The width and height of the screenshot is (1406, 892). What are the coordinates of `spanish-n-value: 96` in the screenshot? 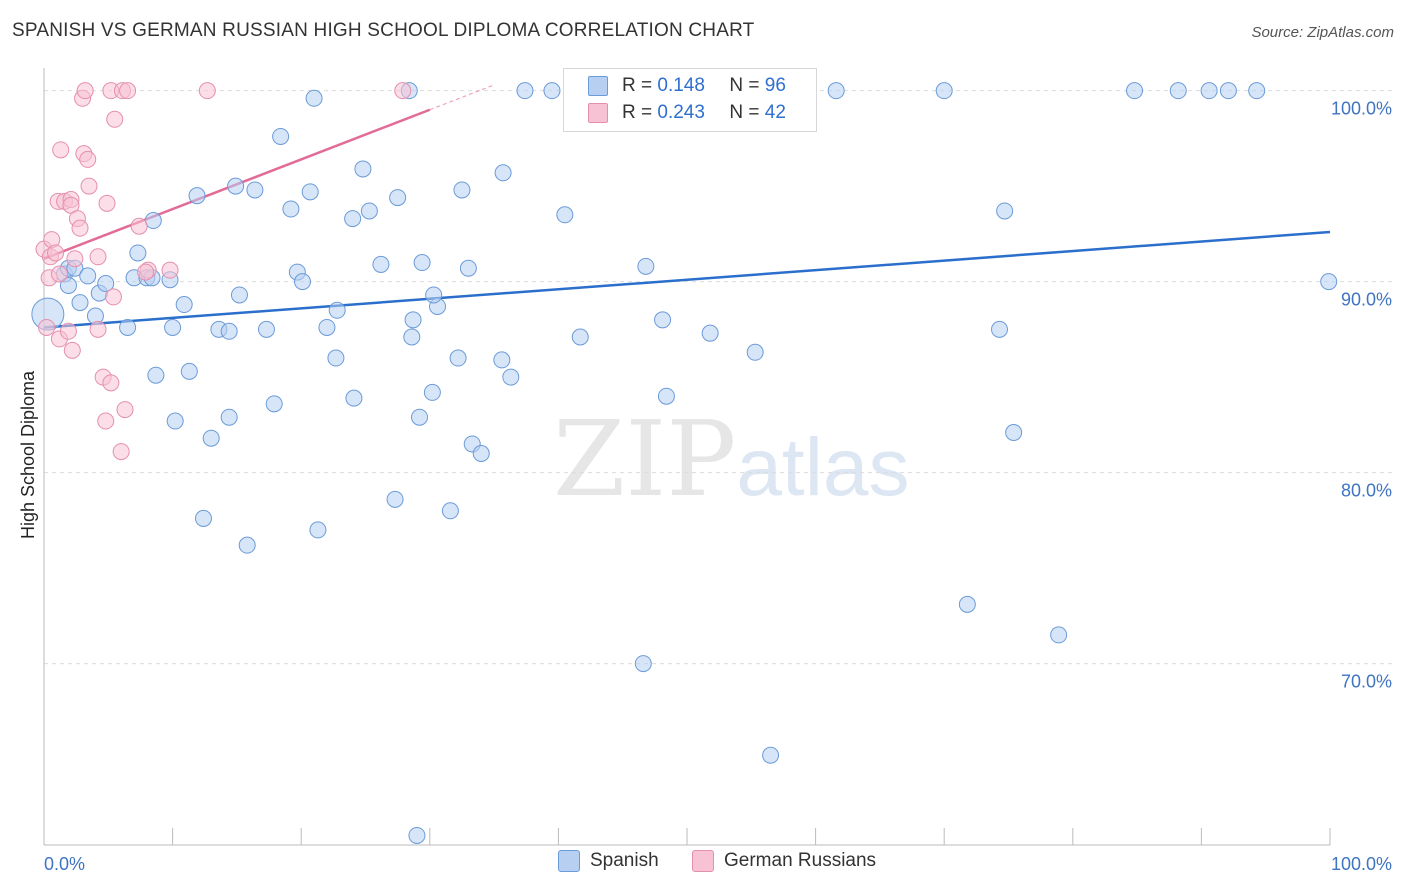 It's located at (775, 85).